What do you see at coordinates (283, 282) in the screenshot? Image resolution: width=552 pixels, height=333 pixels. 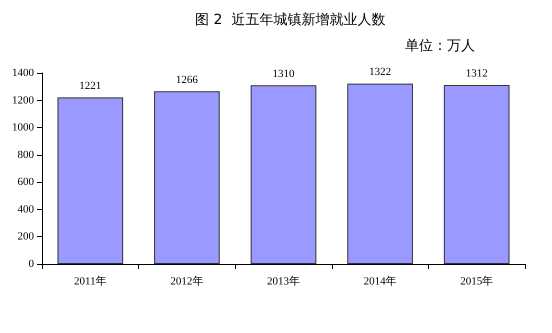 I see `x-tick-label: 2013年` at bounding box center [283, 282].